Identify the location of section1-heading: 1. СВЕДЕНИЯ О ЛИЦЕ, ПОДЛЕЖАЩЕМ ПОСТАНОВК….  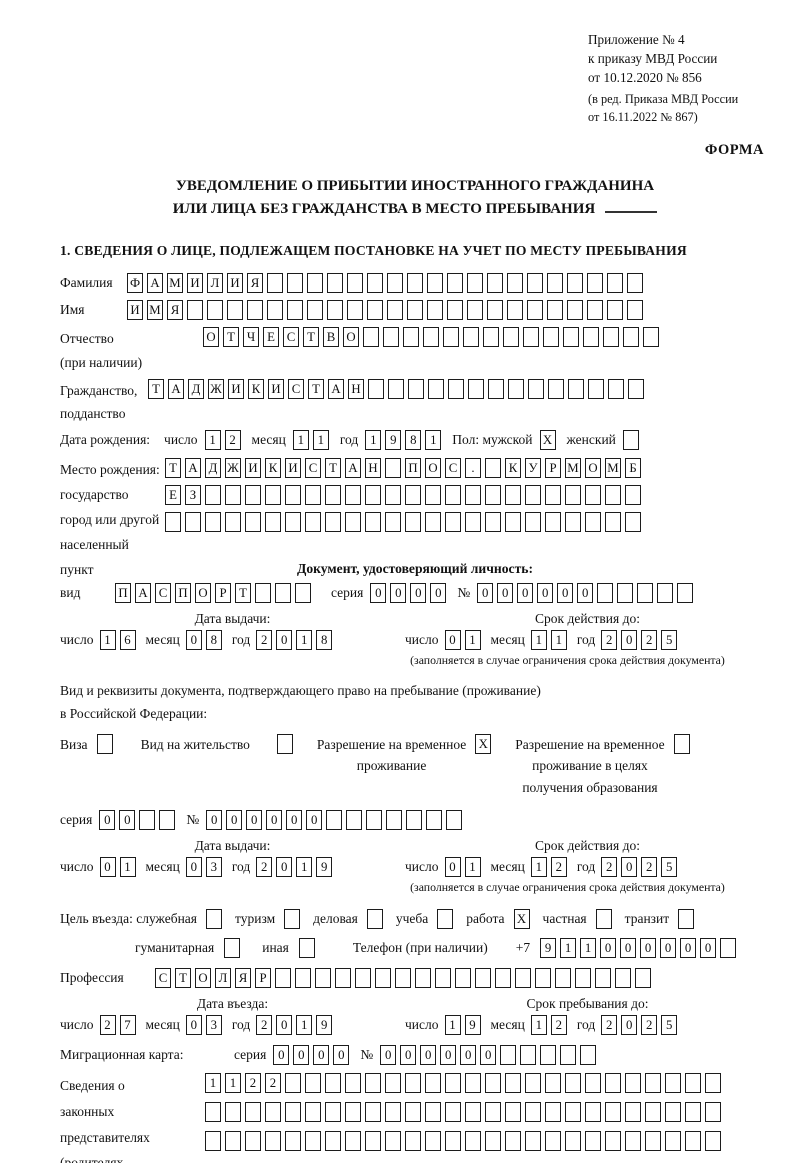
(373, 251).